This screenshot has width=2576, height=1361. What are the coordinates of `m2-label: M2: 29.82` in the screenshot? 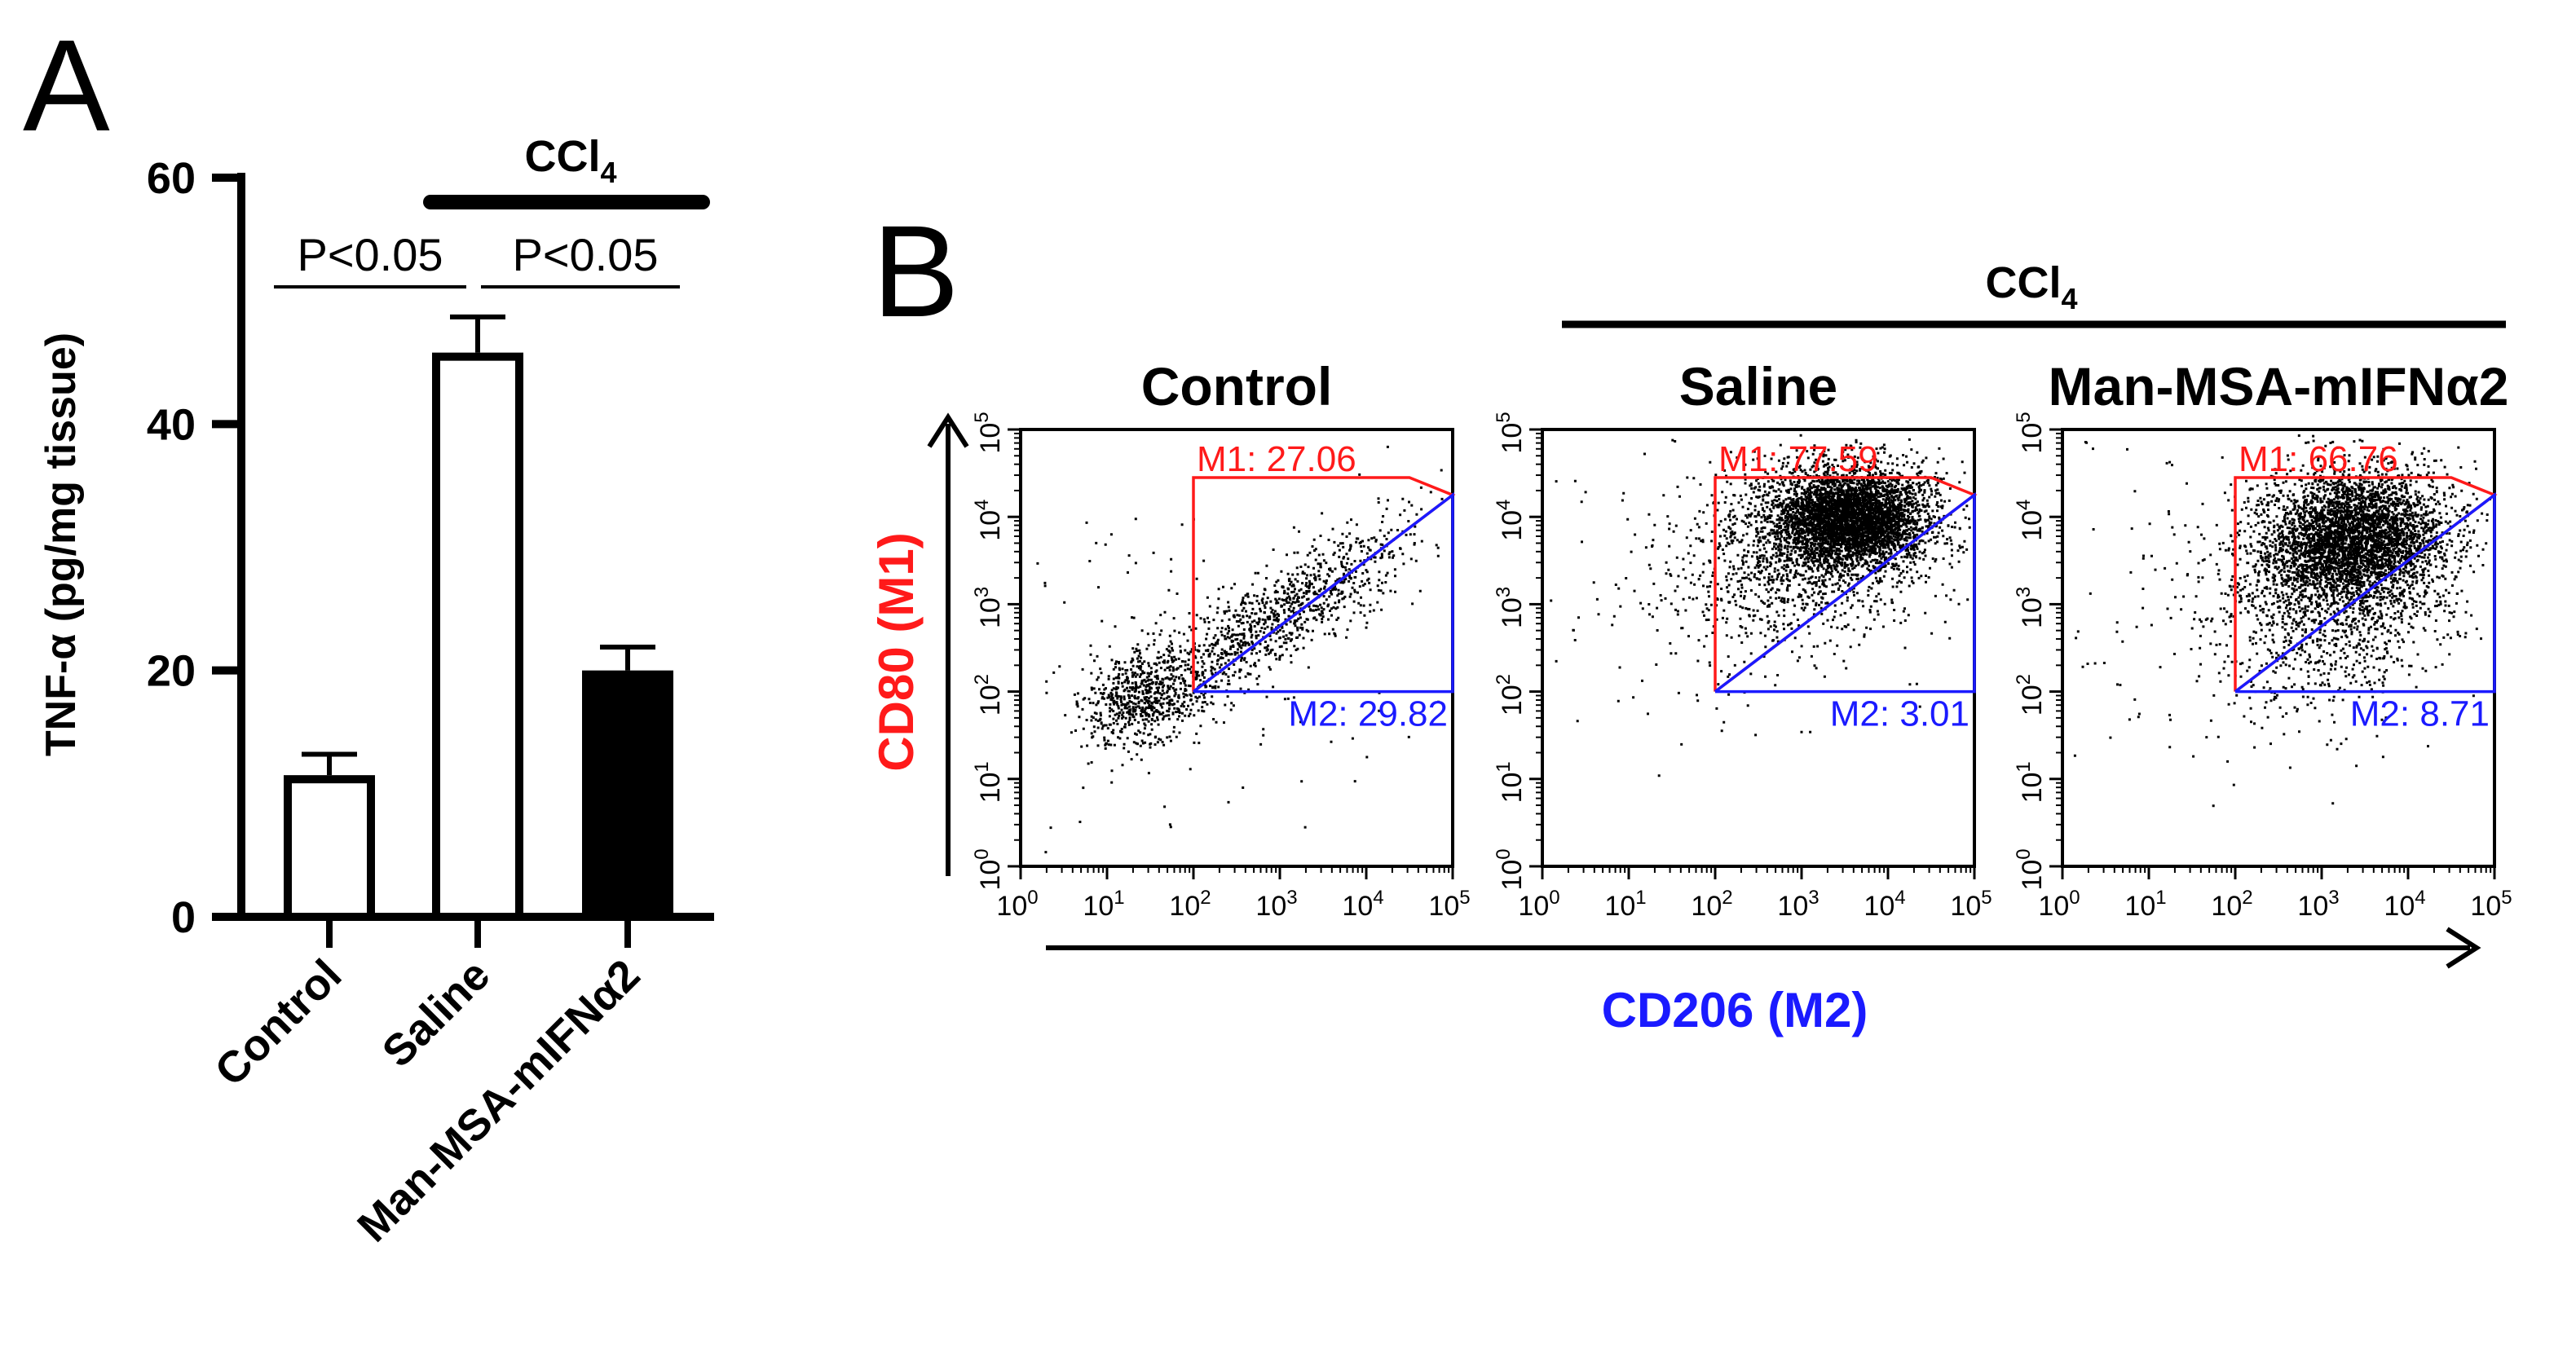 It's located at (1368, 714).